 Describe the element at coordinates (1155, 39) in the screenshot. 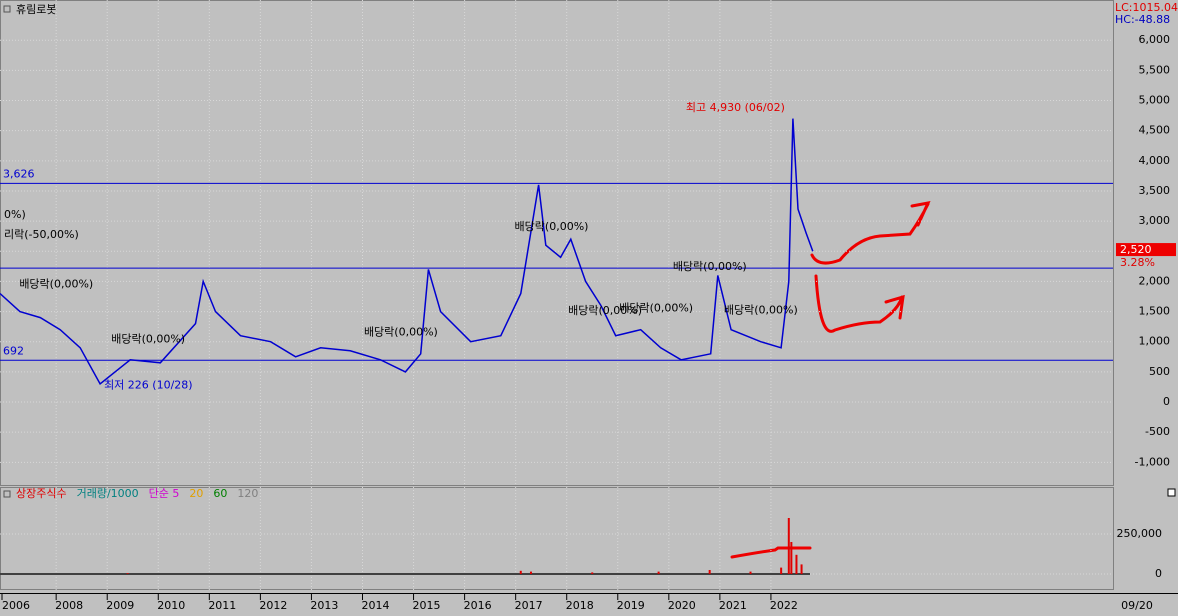

I see `y-tick-label: 6,000` at that location.